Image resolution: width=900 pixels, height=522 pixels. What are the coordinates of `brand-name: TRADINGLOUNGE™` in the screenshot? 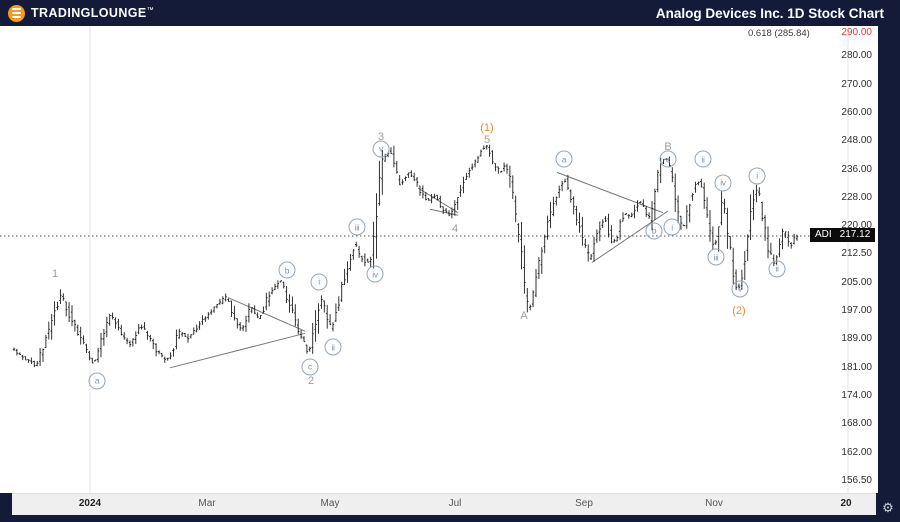 It's located at (92, 13).